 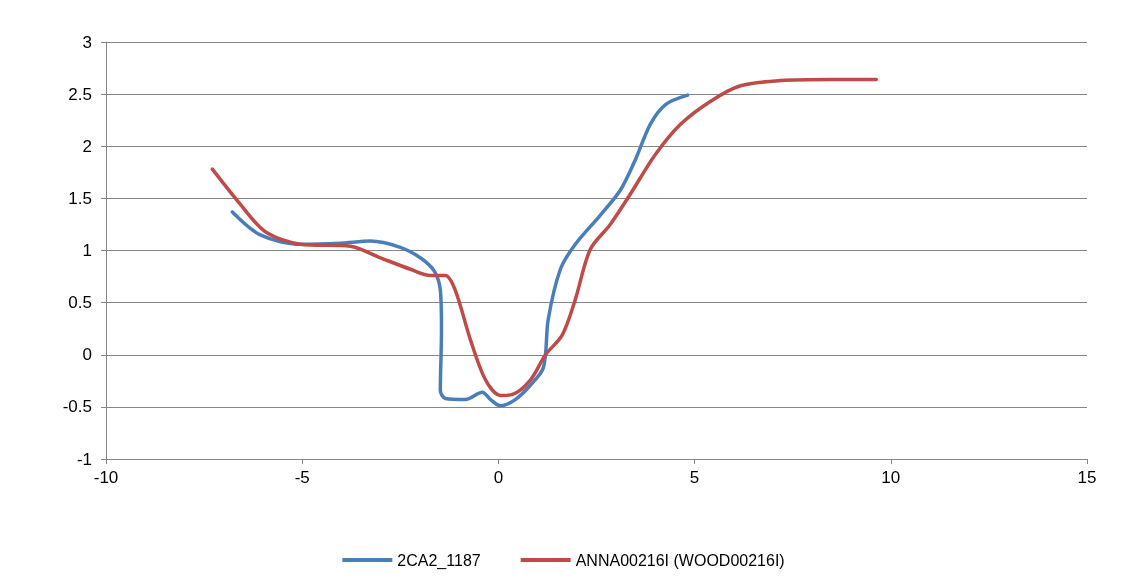 What do you see at coordinates (87, 355) in the screenshot?
I see `y-tick-label: 0` at bounding box center [87, 355].